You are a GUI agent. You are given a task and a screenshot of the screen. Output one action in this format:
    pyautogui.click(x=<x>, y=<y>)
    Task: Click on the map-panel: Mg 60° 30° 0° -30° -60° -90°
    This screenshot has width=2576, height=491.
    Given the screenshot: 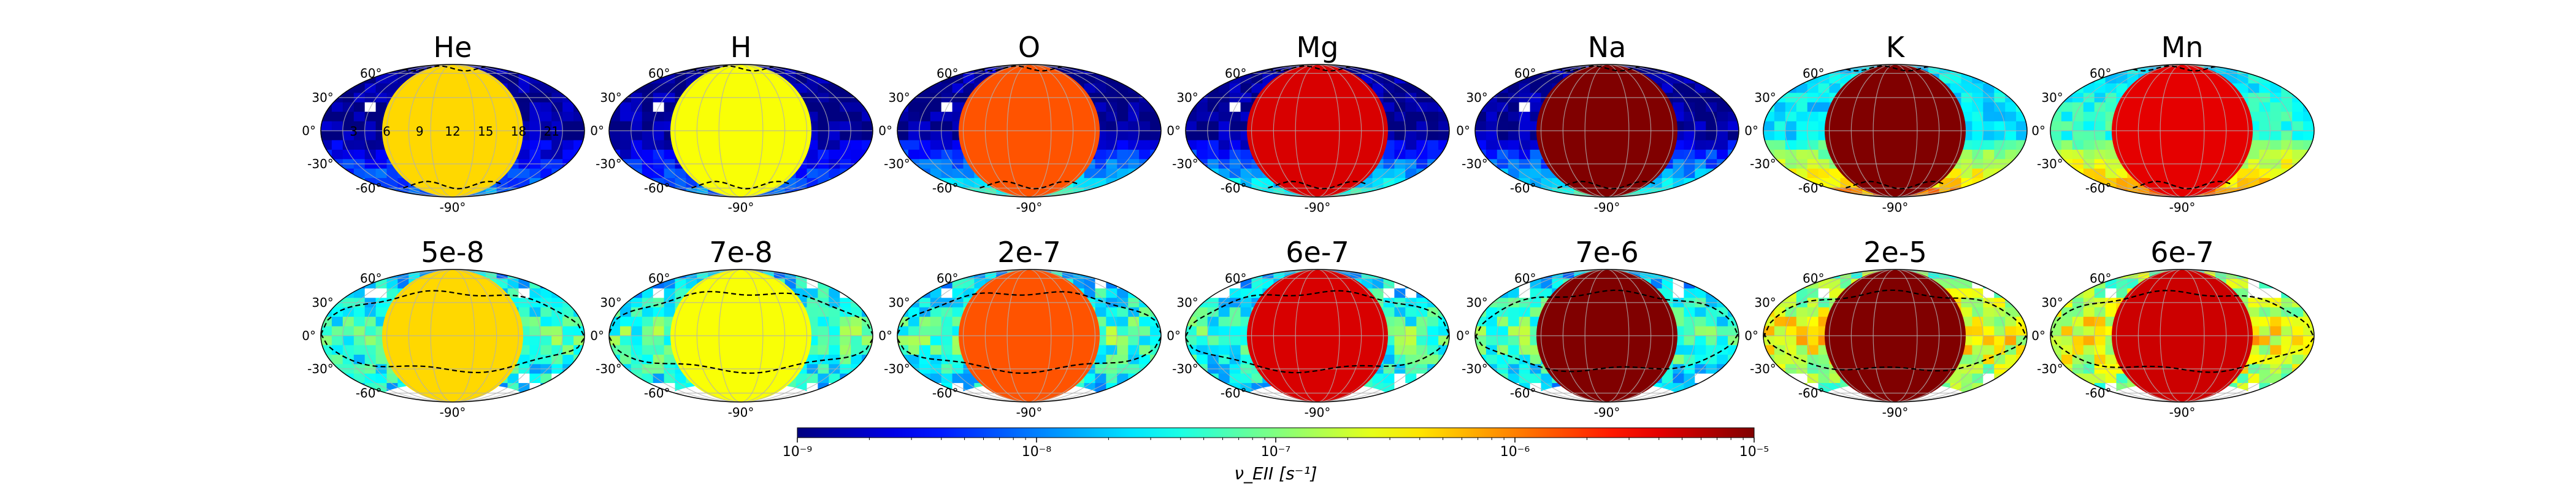 What is the action you would take?
    pyautogui.click(x=1308, y=123)
    